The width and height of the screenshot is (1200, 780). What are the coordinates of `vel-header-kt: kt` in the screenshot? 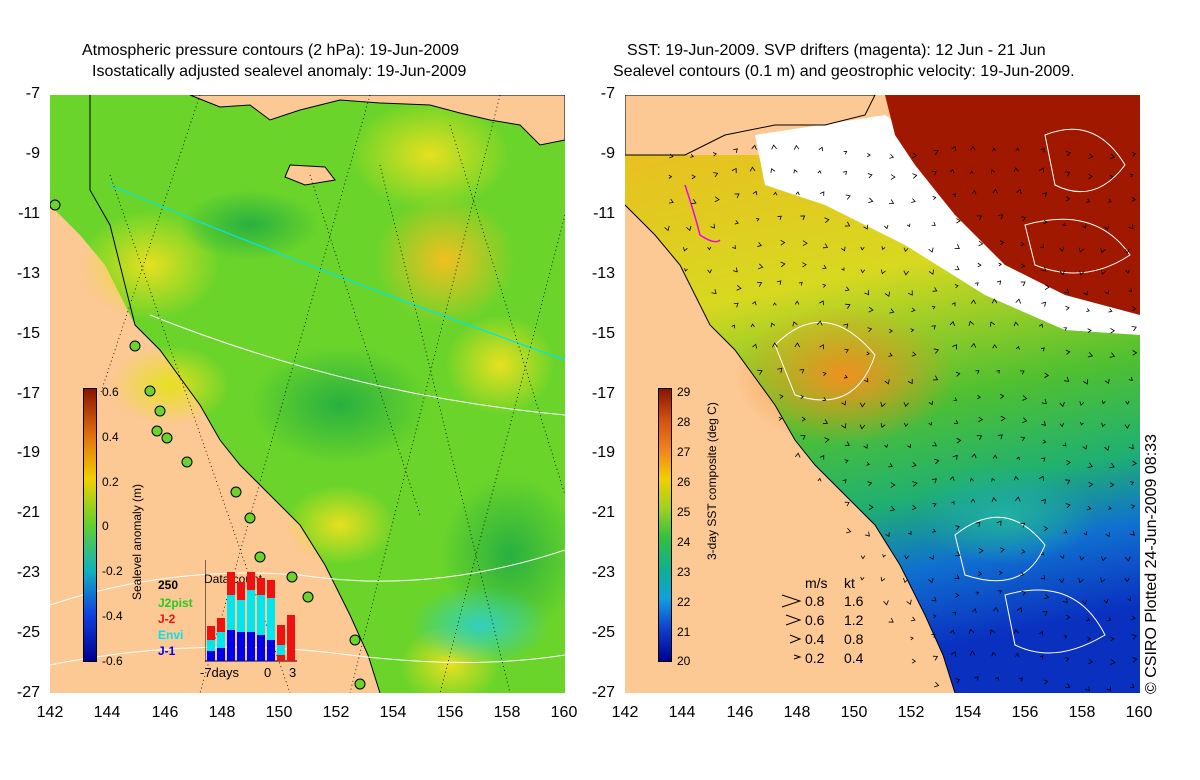 It's located at (849, 583).